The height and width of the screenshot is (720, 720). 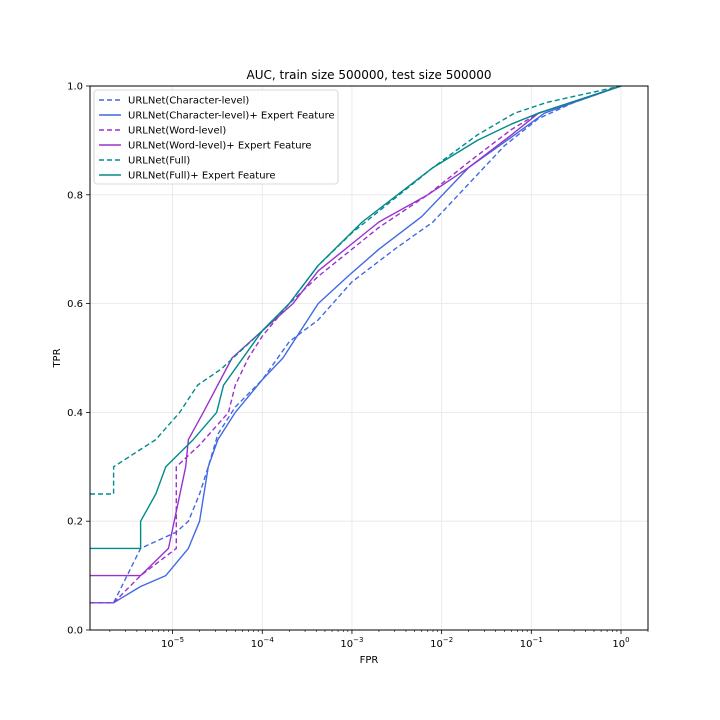 What do you see at coordinates (177, 131) in the screenshot?
I see `legend-label: URLNet(Word-level)` at bounding box center [177, 131].